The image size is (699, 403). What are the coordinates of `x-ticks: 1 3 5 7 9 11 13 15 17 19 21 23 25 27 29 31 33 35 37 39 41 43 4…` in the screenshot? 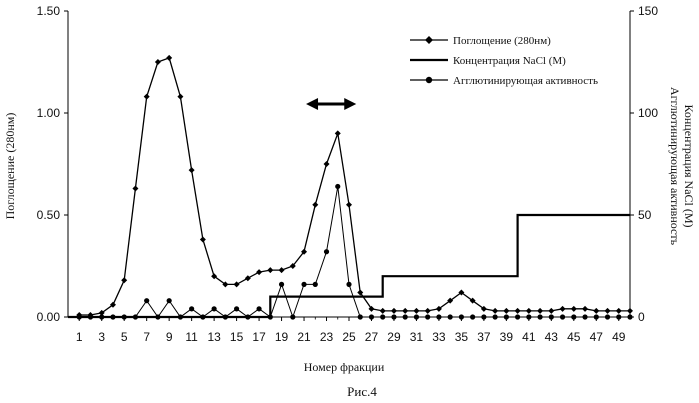 It's located at (353, 330).